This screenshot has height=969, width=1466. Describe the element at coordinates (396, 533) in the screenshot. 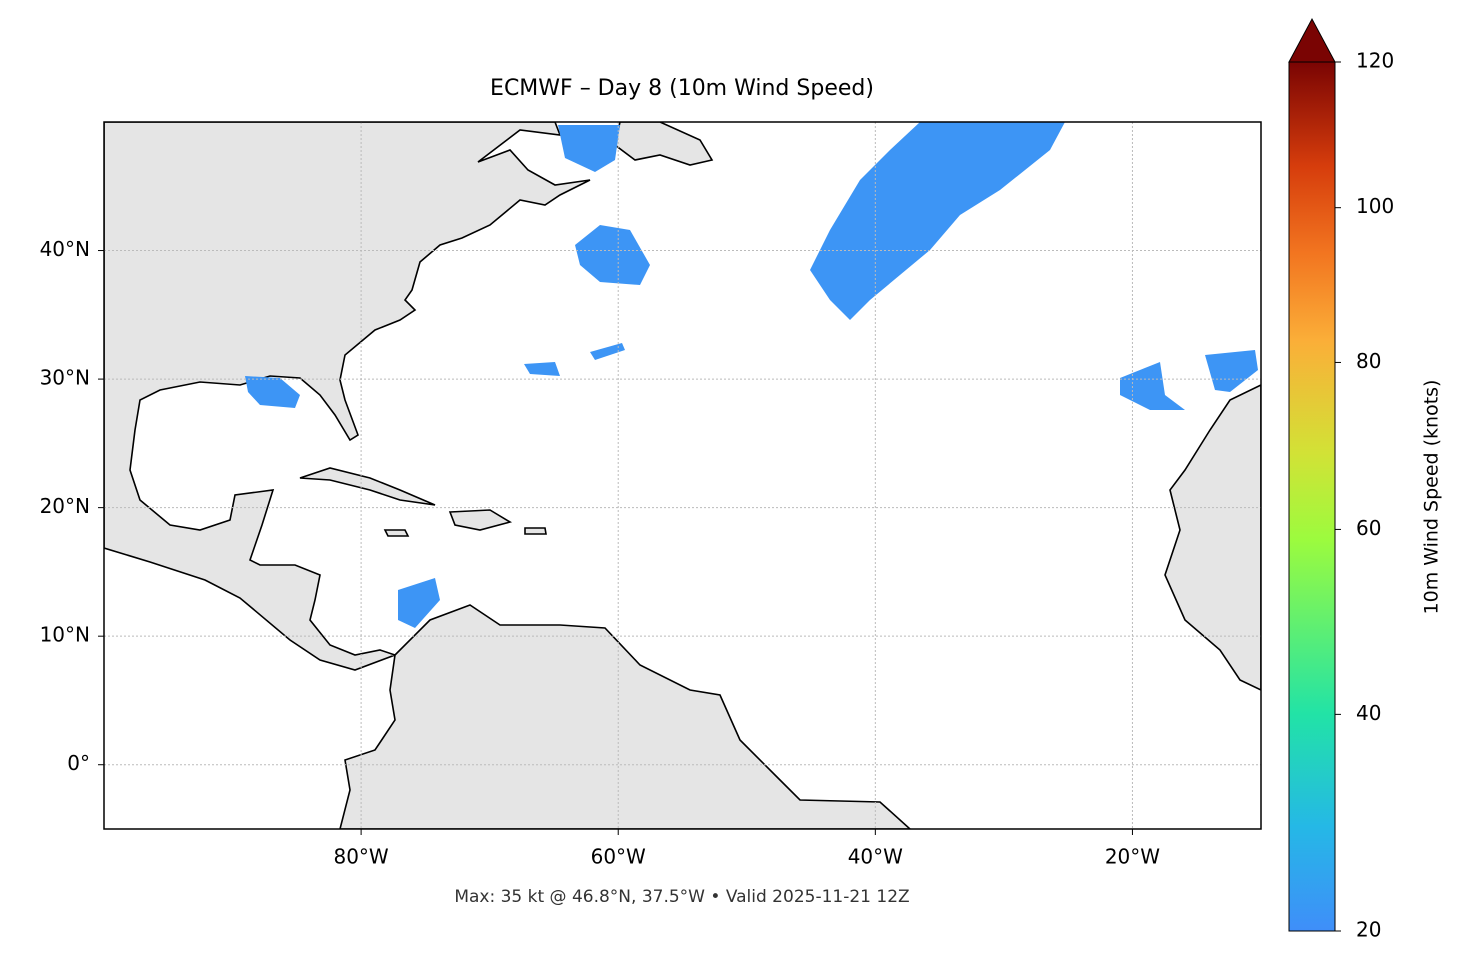

I see `jamaica` at that location.